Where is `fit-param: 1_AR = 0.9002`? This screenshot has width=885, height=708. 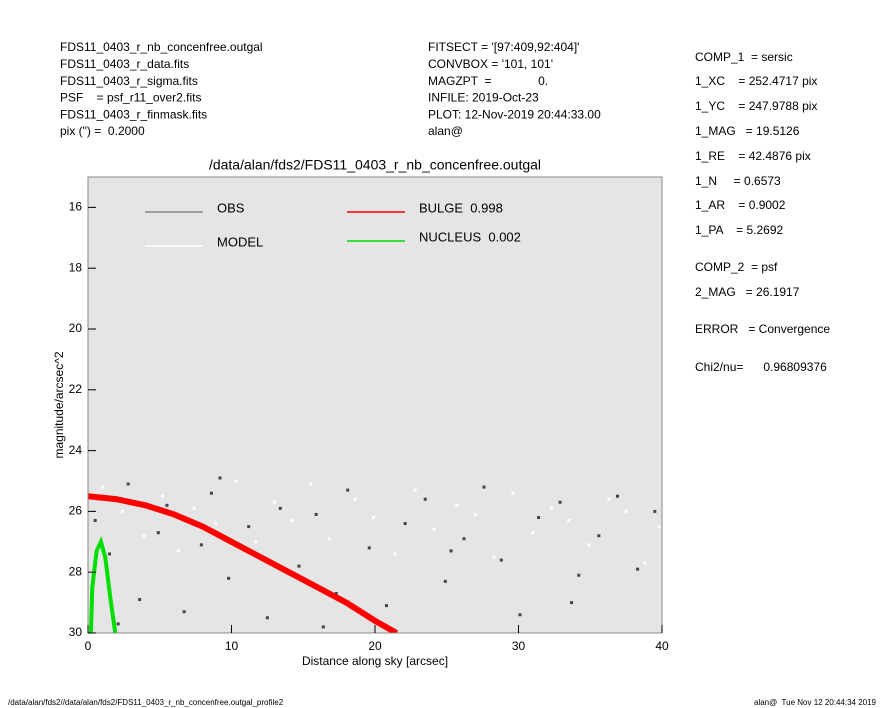
fit-param: 1_AR = 0.9002 is located at coordinates (740, 205).